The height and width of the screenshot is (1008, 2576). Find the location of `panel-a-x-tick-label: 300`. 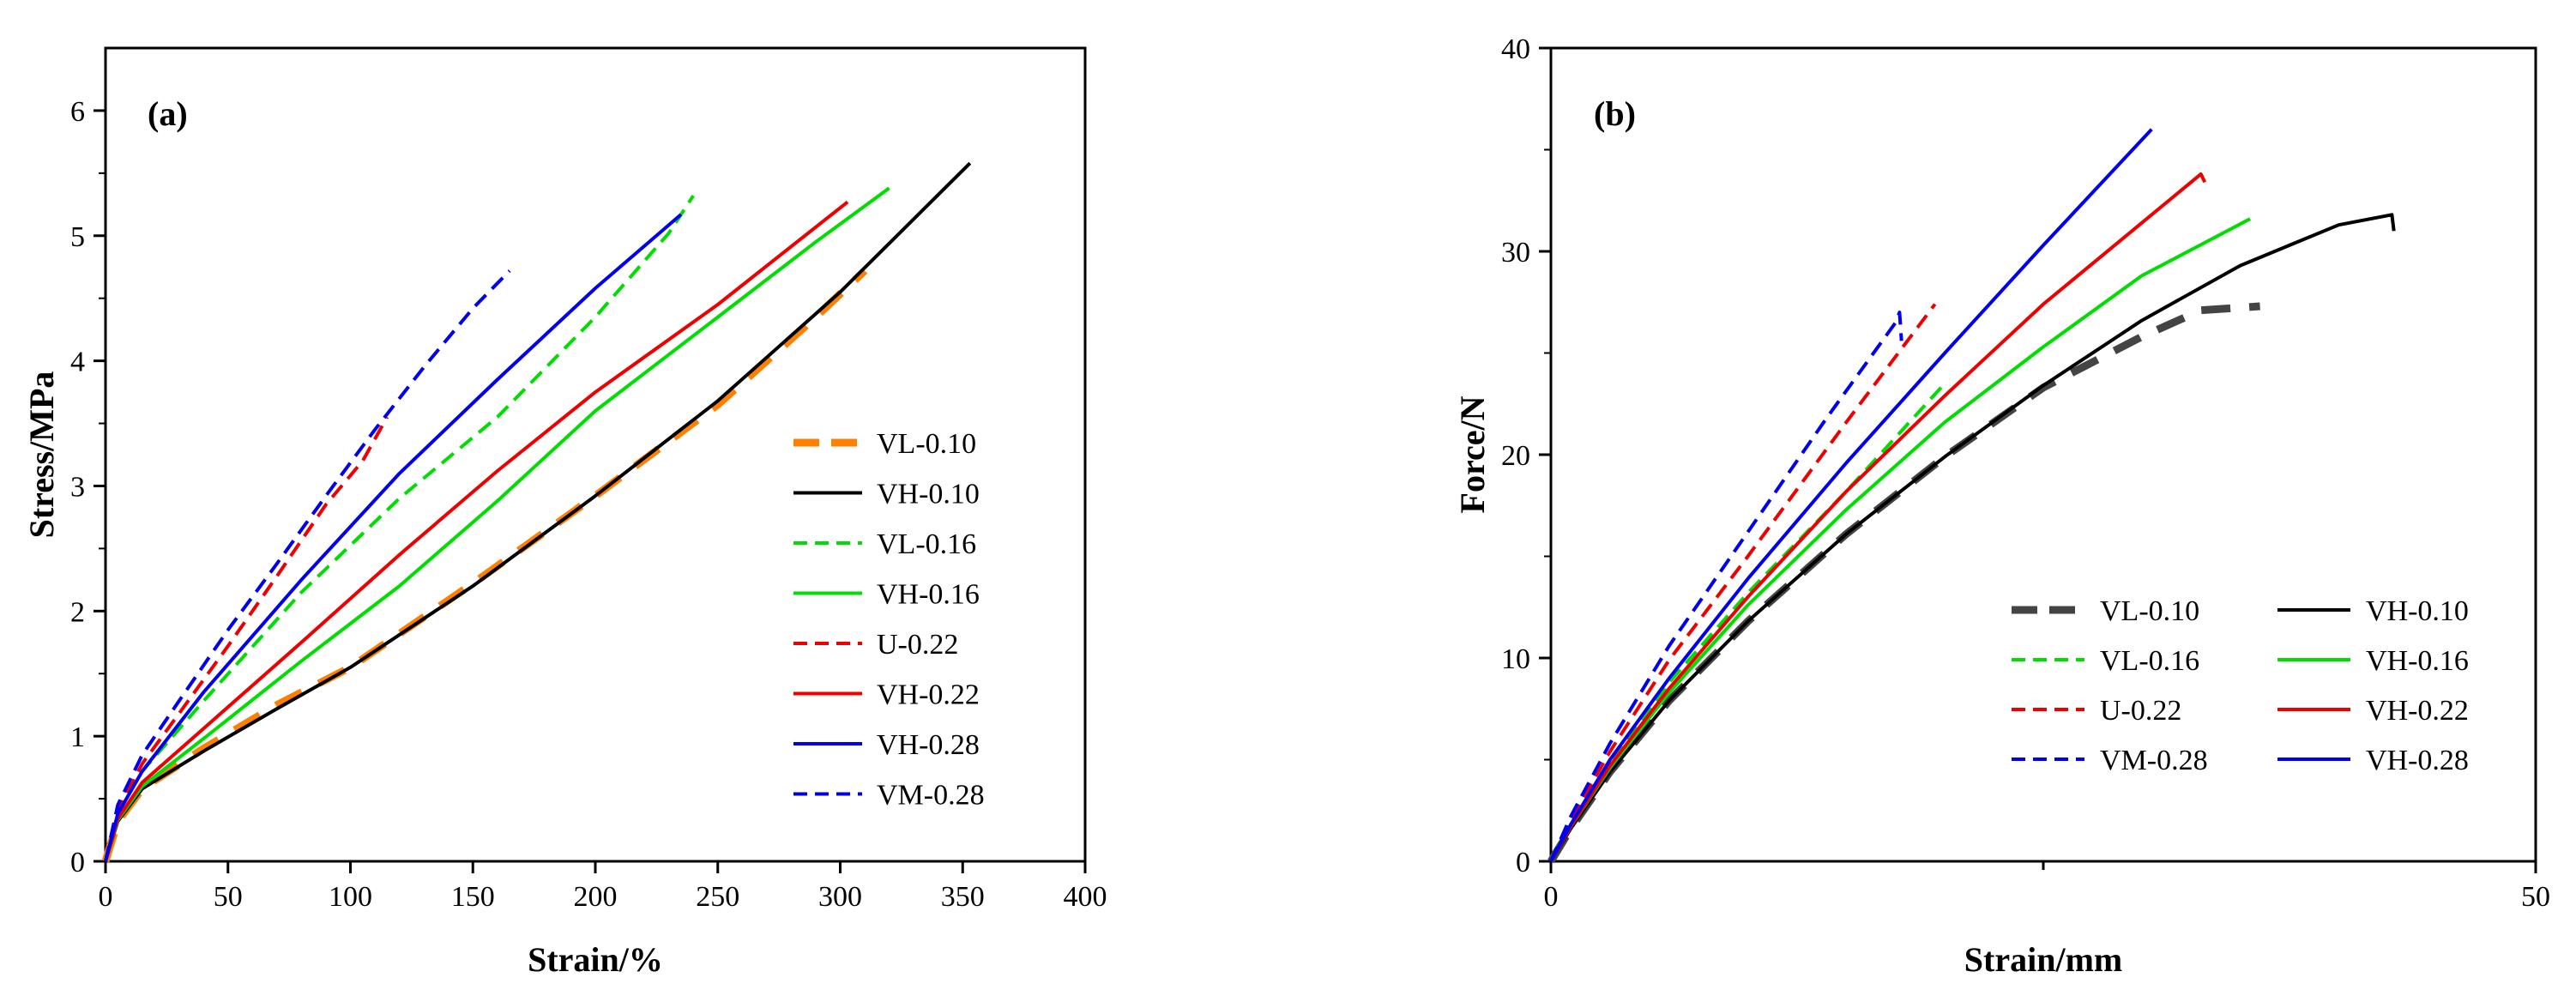

panel-a-x-tick-label: 300 is located at coordinates (840, 897).